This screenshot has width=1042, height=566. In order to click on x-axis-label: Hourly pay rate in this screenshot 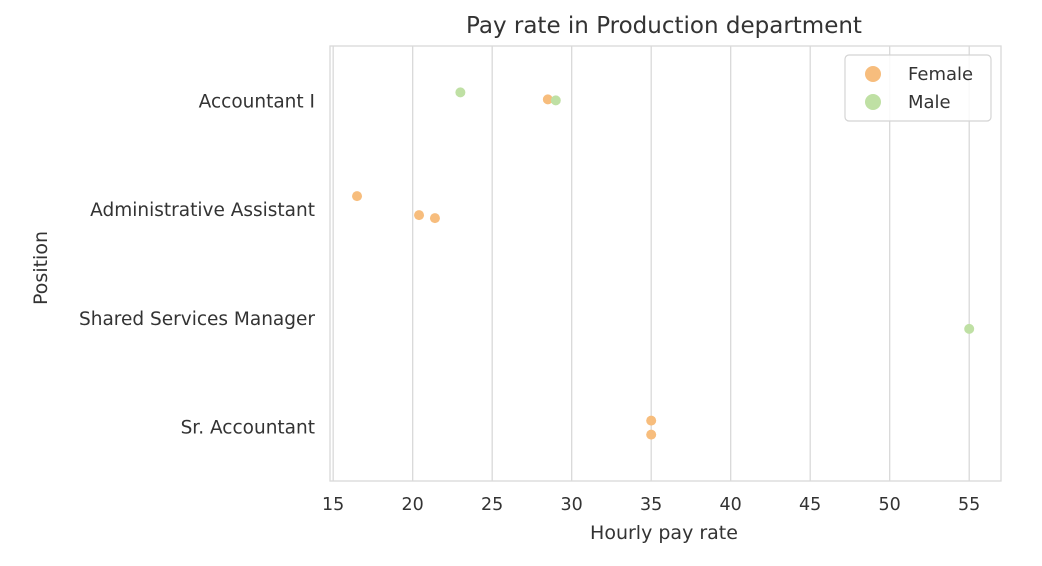, I will do `click(664, 533)`.